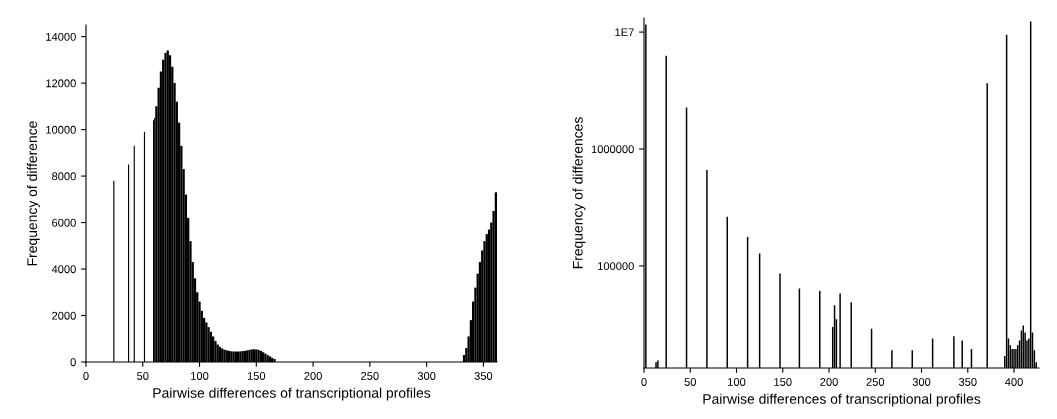 The width and height of the screenshot is (1057, 419). What do you see at coordinates (64, 315) in the screenshot?
I see `y-tick-label: 2000` at bounding box center [64, 315].